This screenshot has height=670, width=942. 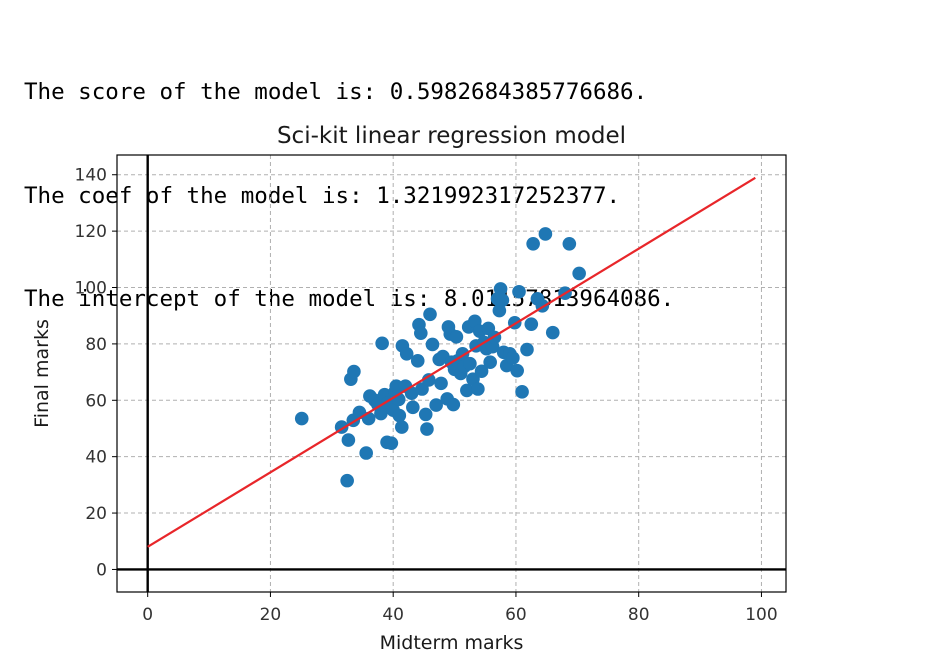 What do you see at coordinates (271, 615) in the screenshot?
I see `x-tick-label: 20` at bounding box center [271, 615].